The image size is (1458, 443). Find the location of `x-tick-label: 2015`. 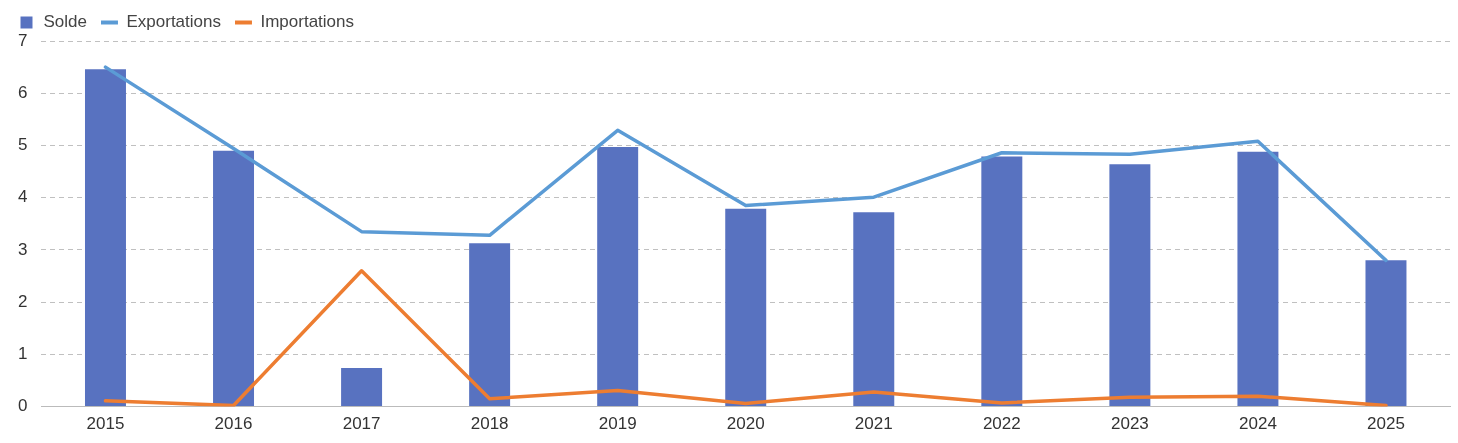

x-tick-label: 2015 is located at coordinates (105, 424).